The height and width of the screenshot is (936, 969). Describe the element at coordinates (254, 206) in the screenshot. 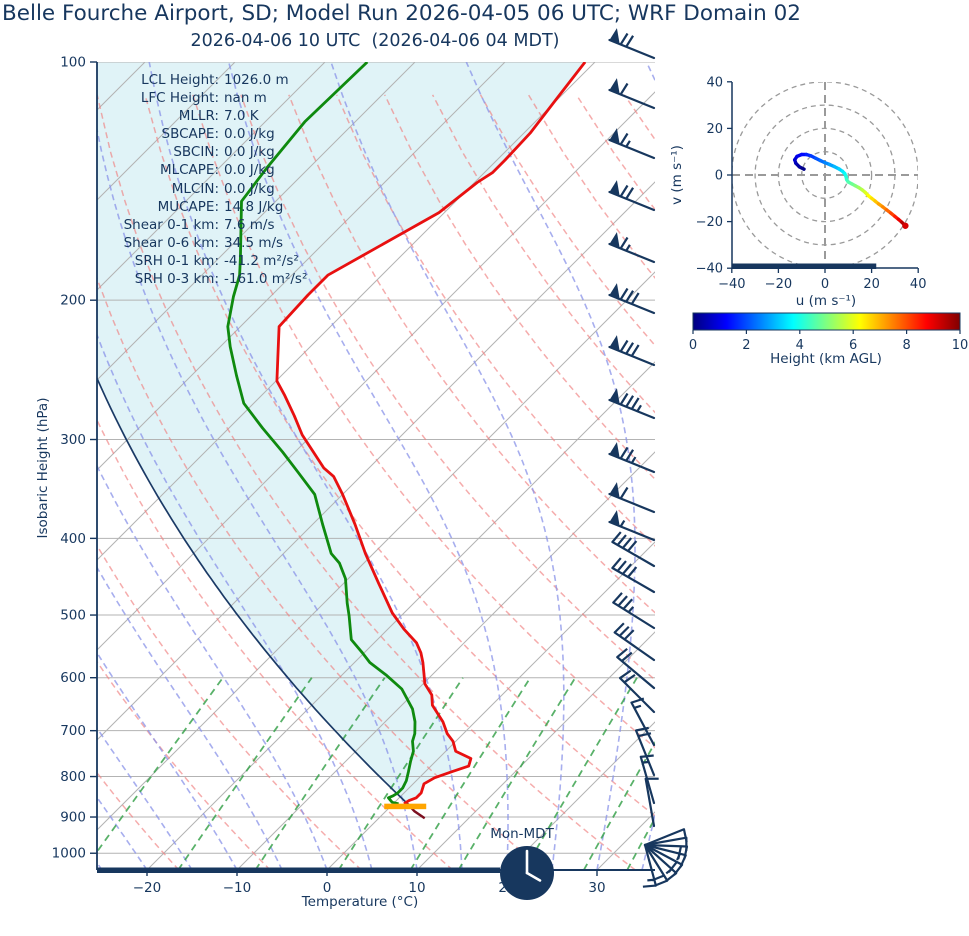

I see `stat-value: 14.8 J/kg` at that location.